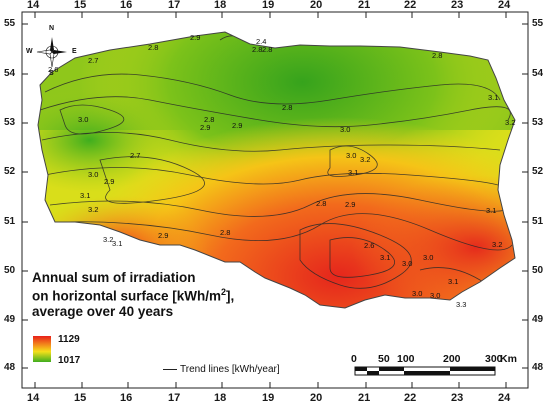 This screenshot has width=550, height=407. I want to click on trend-lines-label: Trend lines [kWh/year], so click(230, 369).